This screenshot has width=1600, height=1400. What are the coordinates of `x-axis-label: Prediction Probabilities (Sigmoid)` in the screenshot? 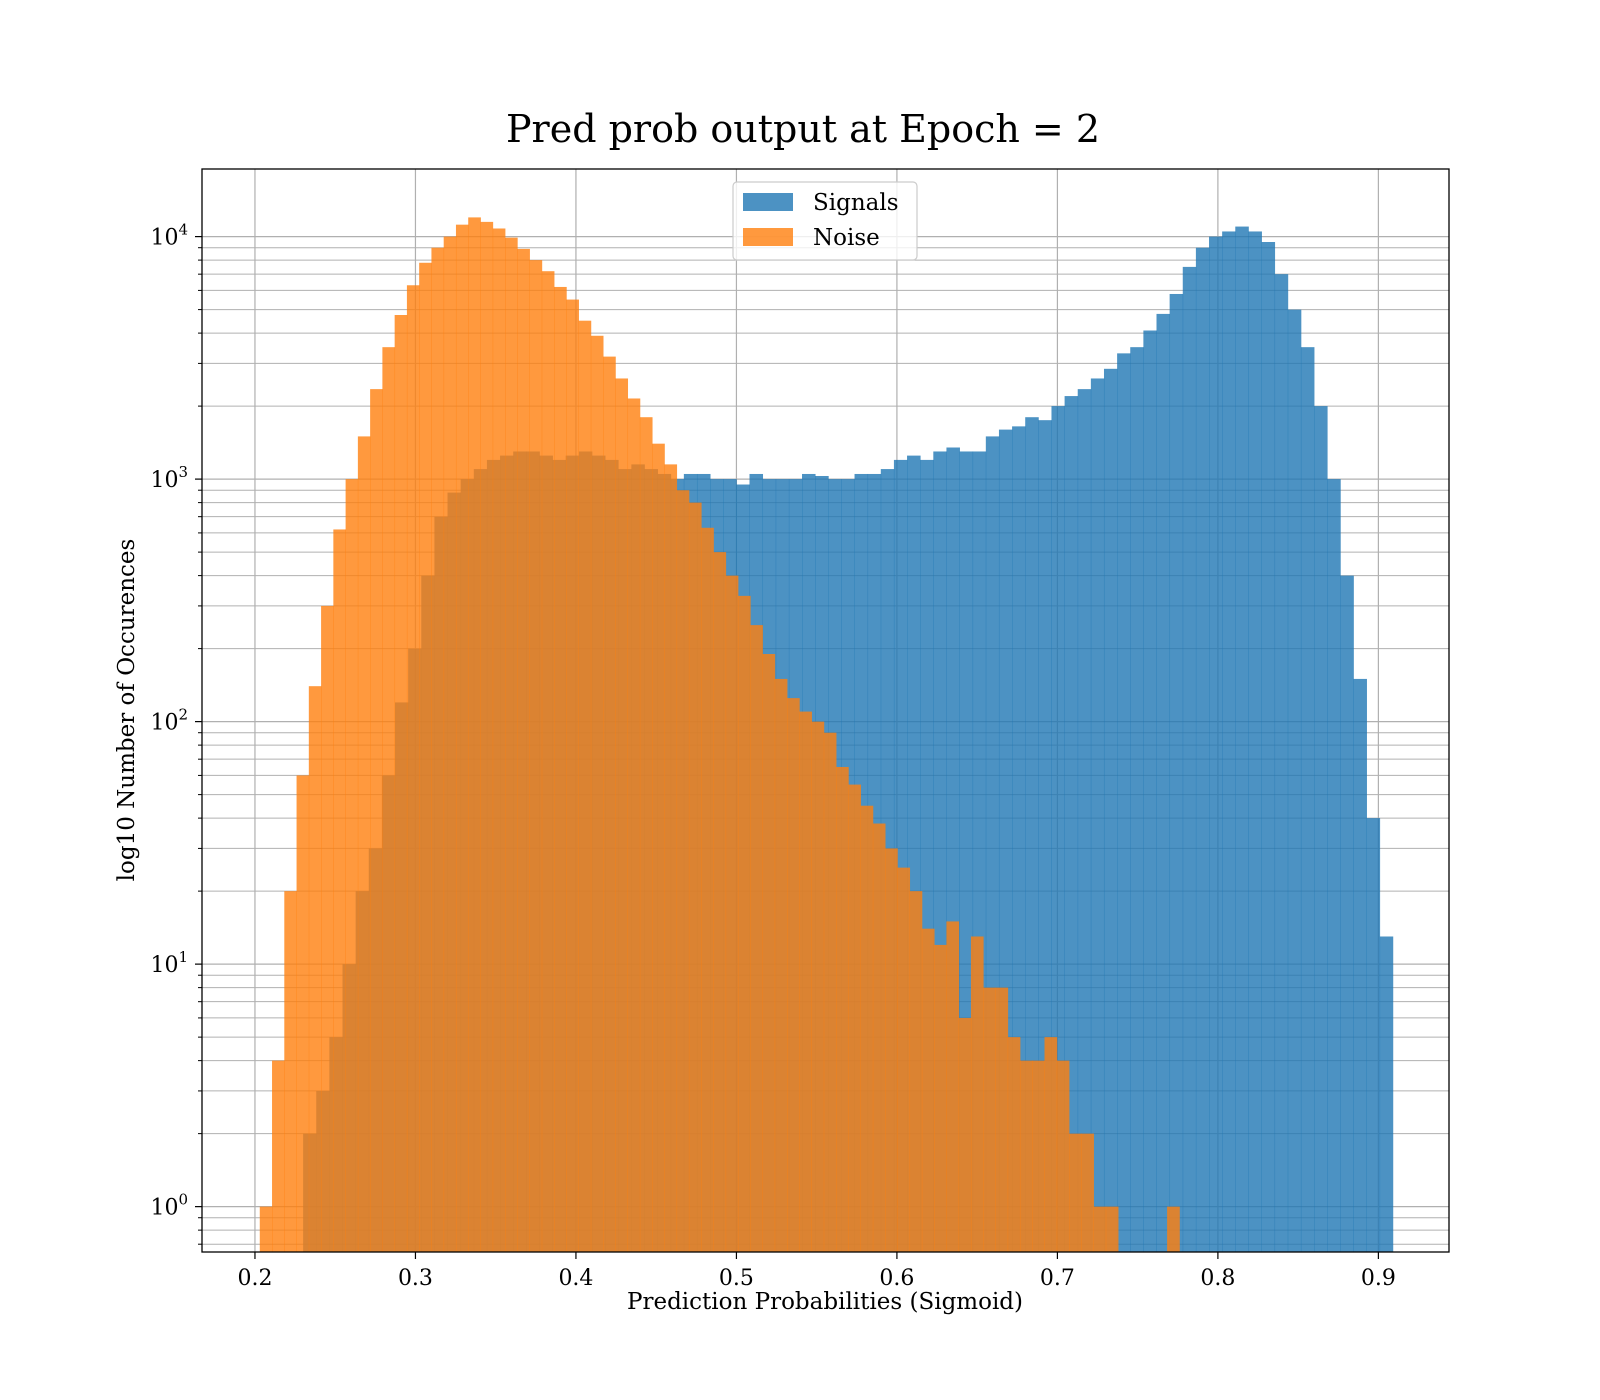 It's located at (825, 1302).